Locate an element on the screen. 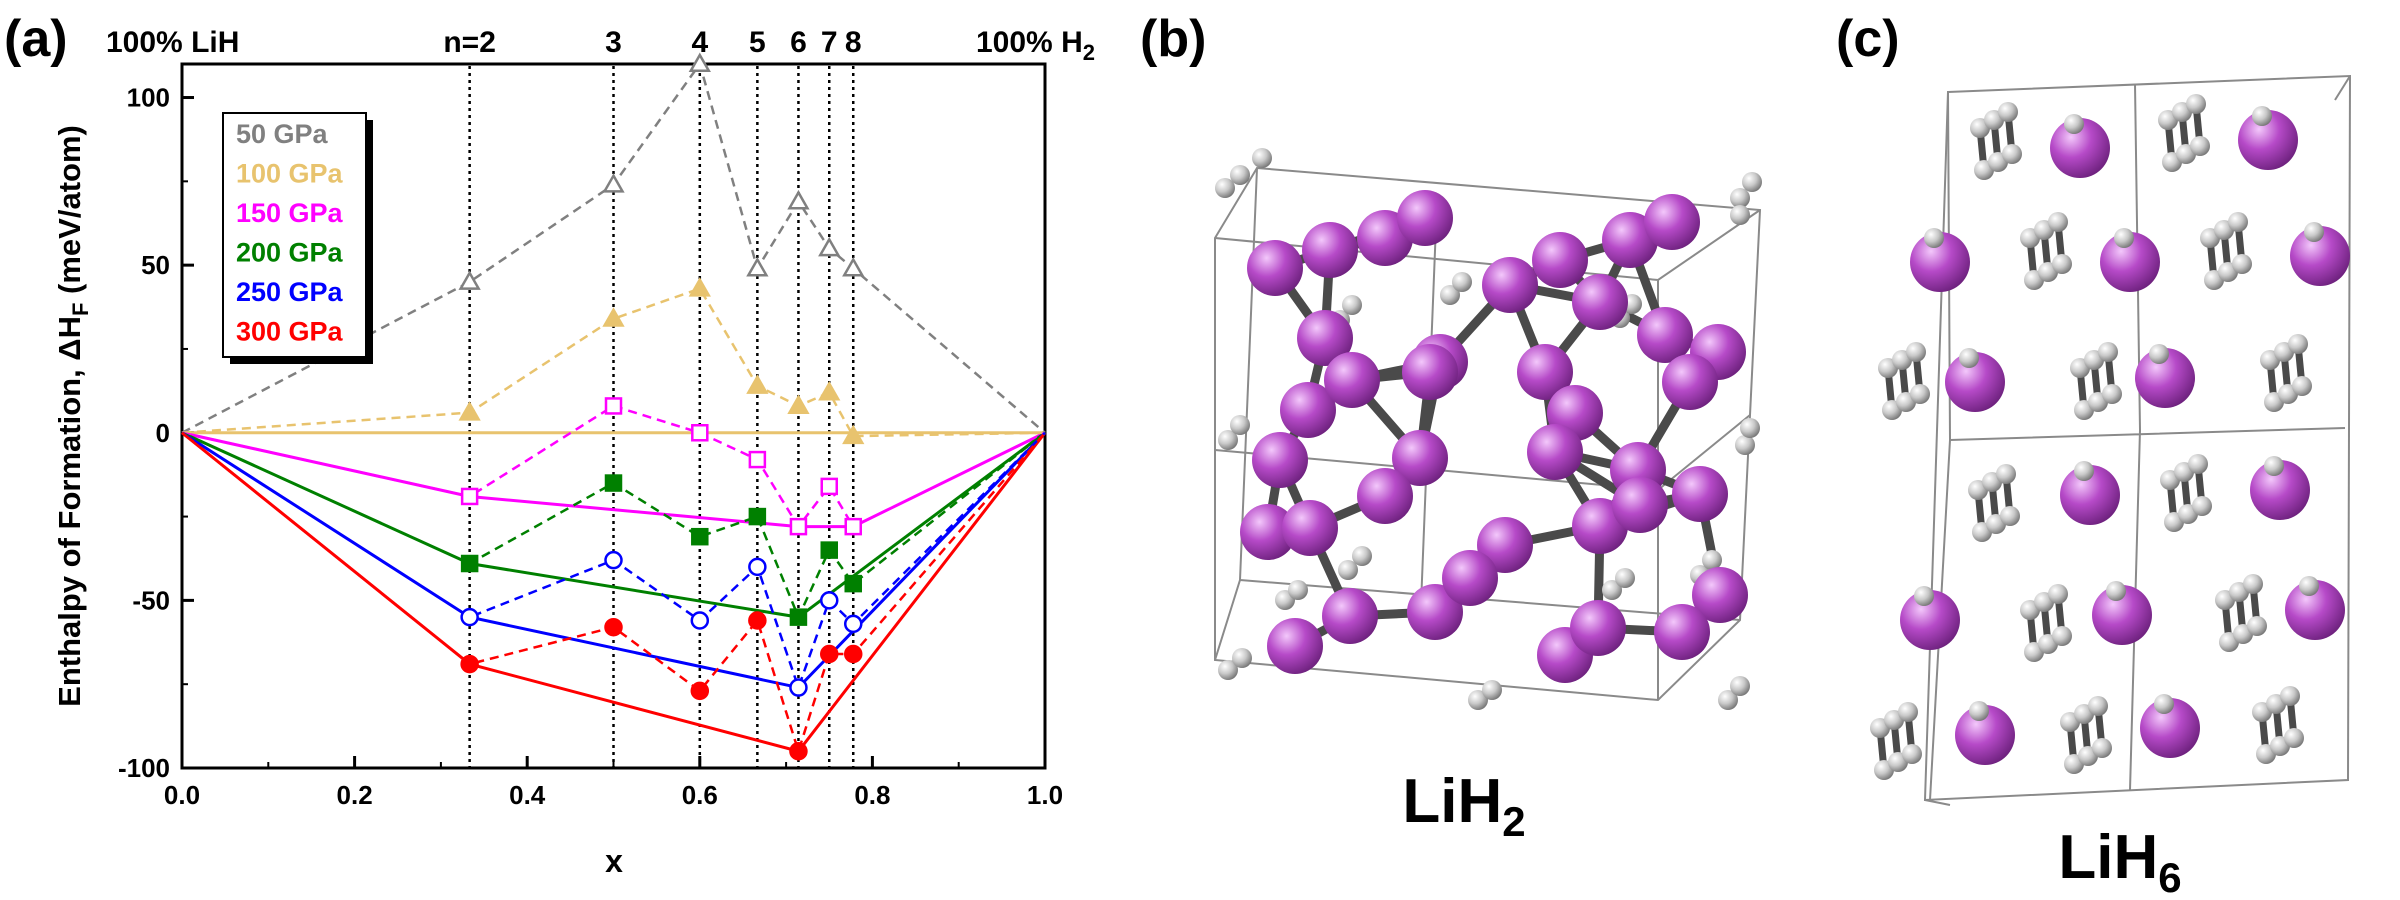 This screenshot has width=2400, height=900. stoichiometry-label: 4 is located at coordinates (699, 42).